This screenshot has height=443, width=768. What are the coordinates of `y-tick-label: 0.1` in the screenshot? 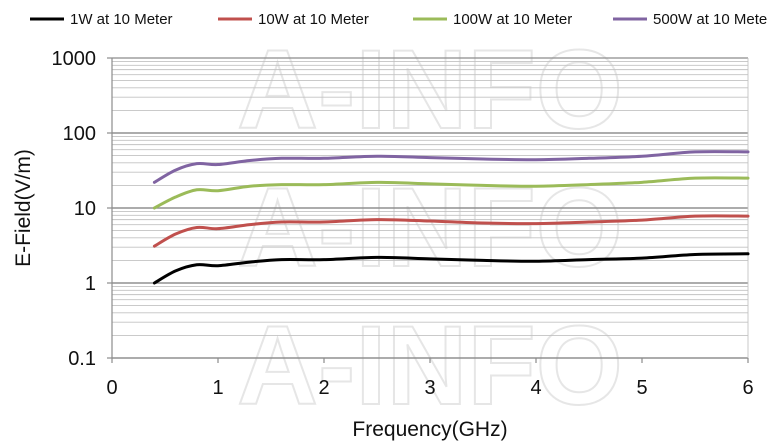 It's located at (82, 359).